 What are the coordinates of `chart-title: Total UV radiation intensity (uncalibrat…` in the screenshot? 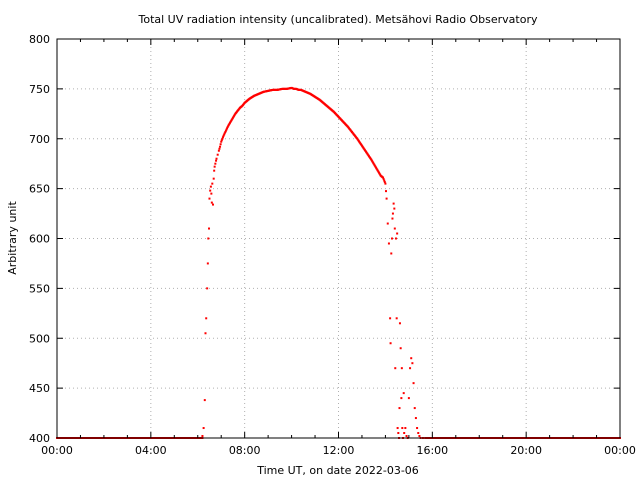 It's located at (338, 19).